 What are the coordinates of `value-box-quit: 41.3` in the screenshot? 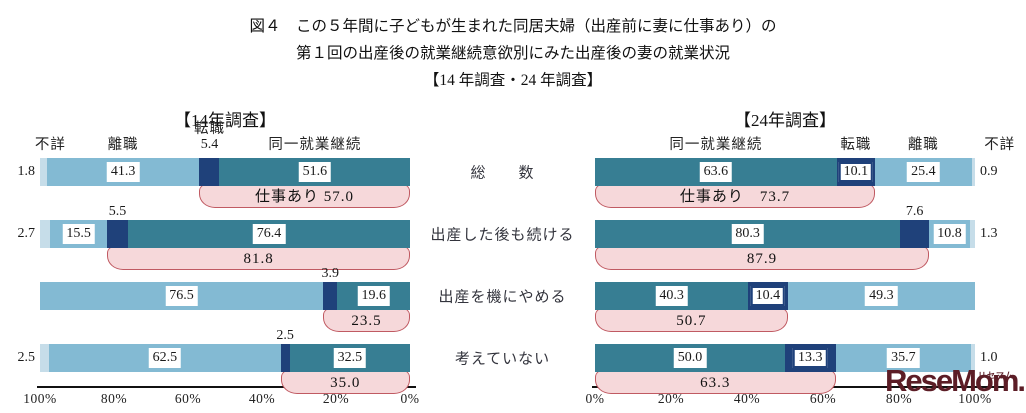 It's located at (123, 172).